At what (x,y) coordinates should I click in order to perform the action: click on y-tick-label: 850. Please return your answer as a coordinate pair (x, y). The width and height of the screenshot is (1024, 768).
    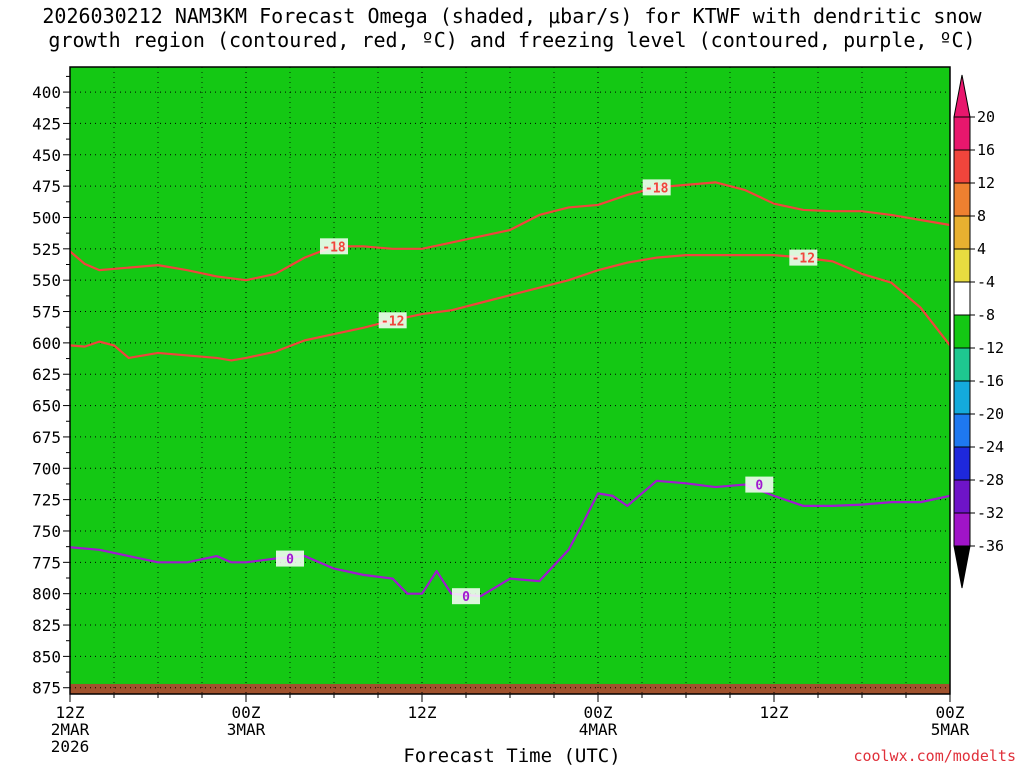
    Looking at the image, I should click on (46, 656).